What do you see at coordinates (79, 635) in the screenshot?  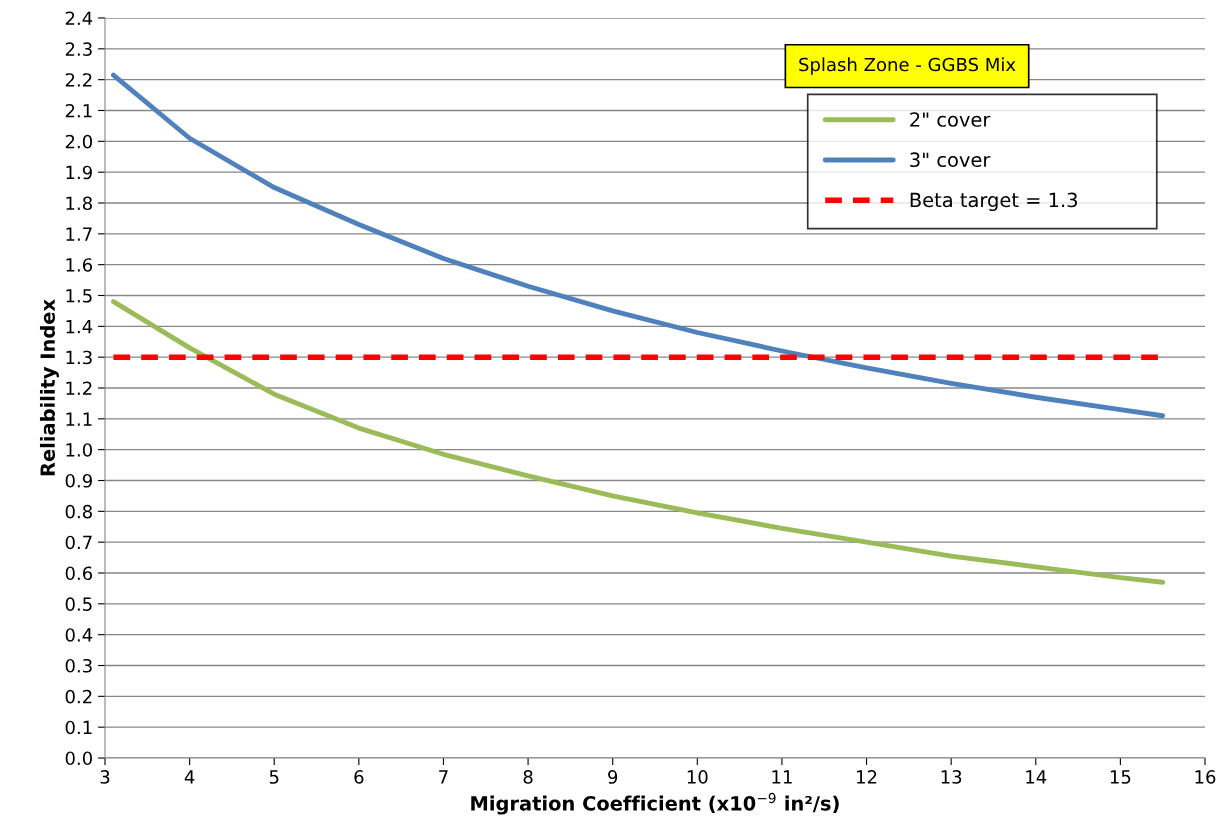 I see `y-tick-label: 0.4` at bounding box center [79, 635].